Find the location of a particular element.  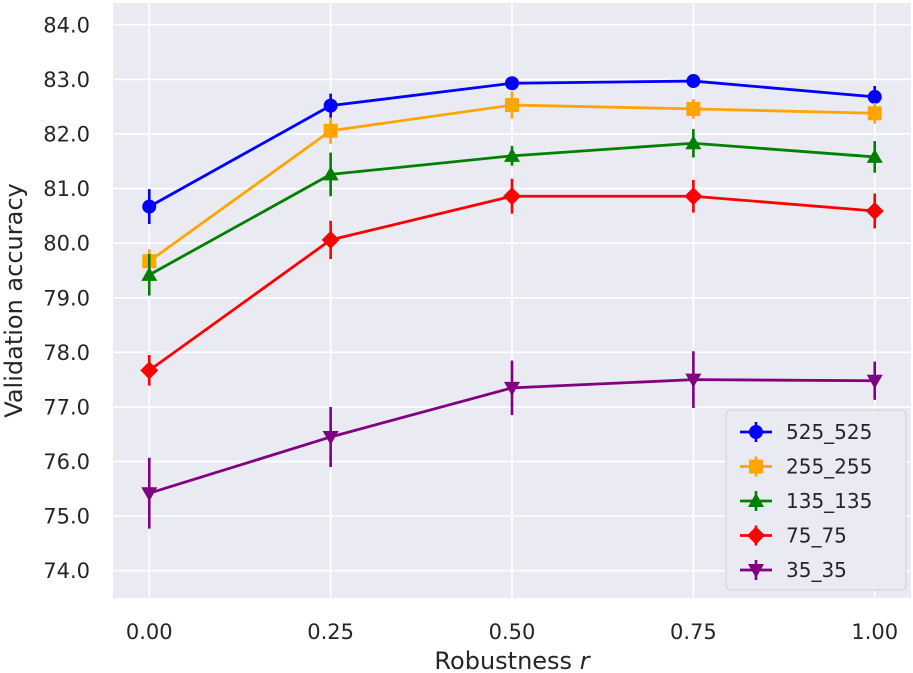

y-tick-label: 83.0 is located at coordinates (66, 80).